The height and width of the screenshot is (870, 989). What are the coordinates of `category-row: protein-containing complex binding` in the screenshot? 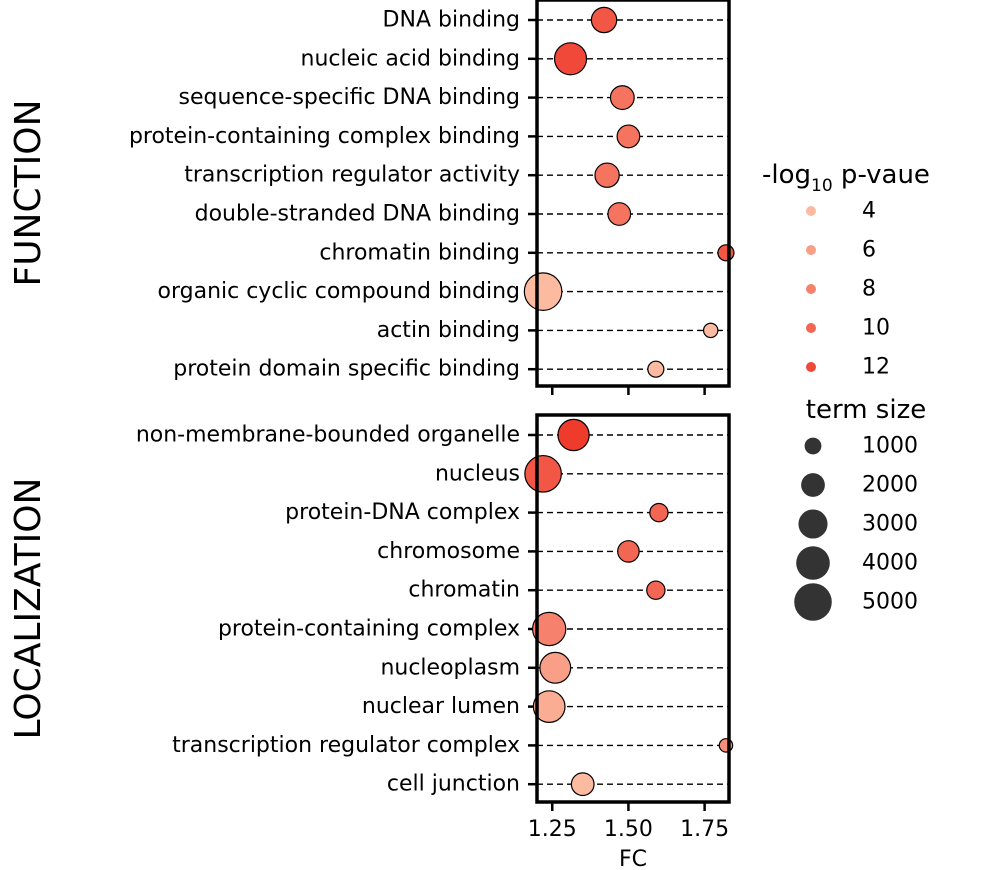 It's located at (429, 136).